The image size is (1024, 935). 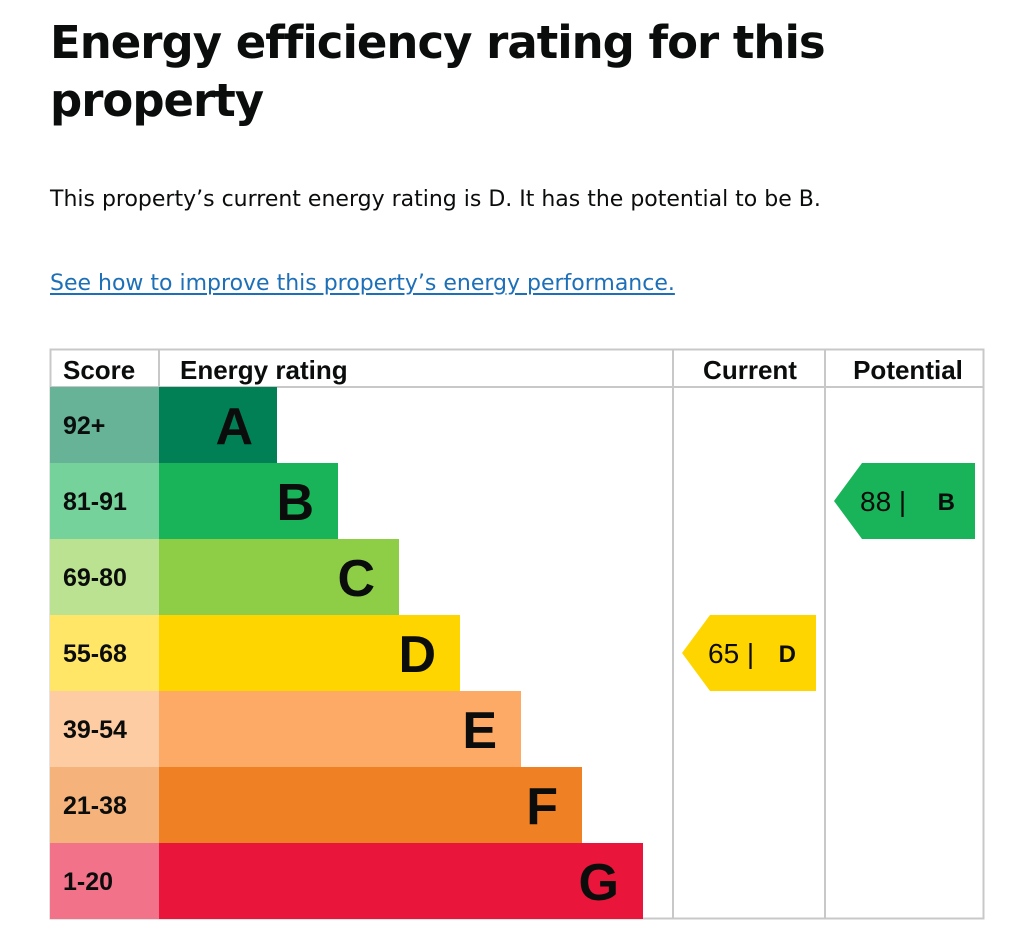 I want to click on score-label-d: 55-68, so click(x=95, y=654).